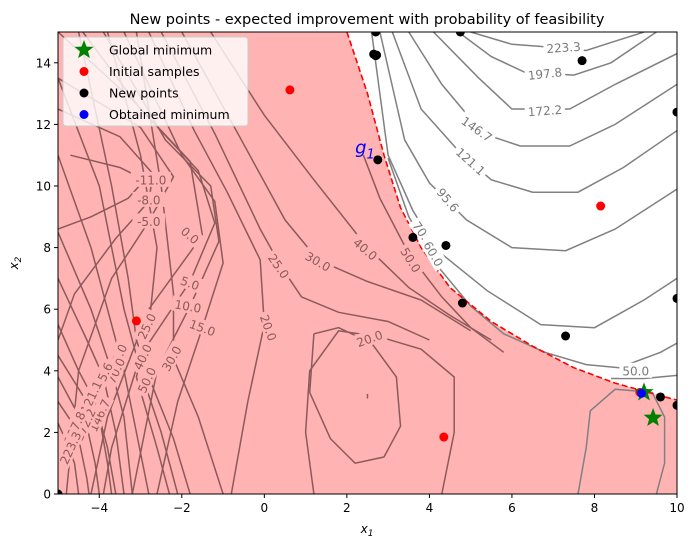 The width and height of the screenshot is (696, 548). I want to click on legend-marker-global-minimum, so click(84, 49).